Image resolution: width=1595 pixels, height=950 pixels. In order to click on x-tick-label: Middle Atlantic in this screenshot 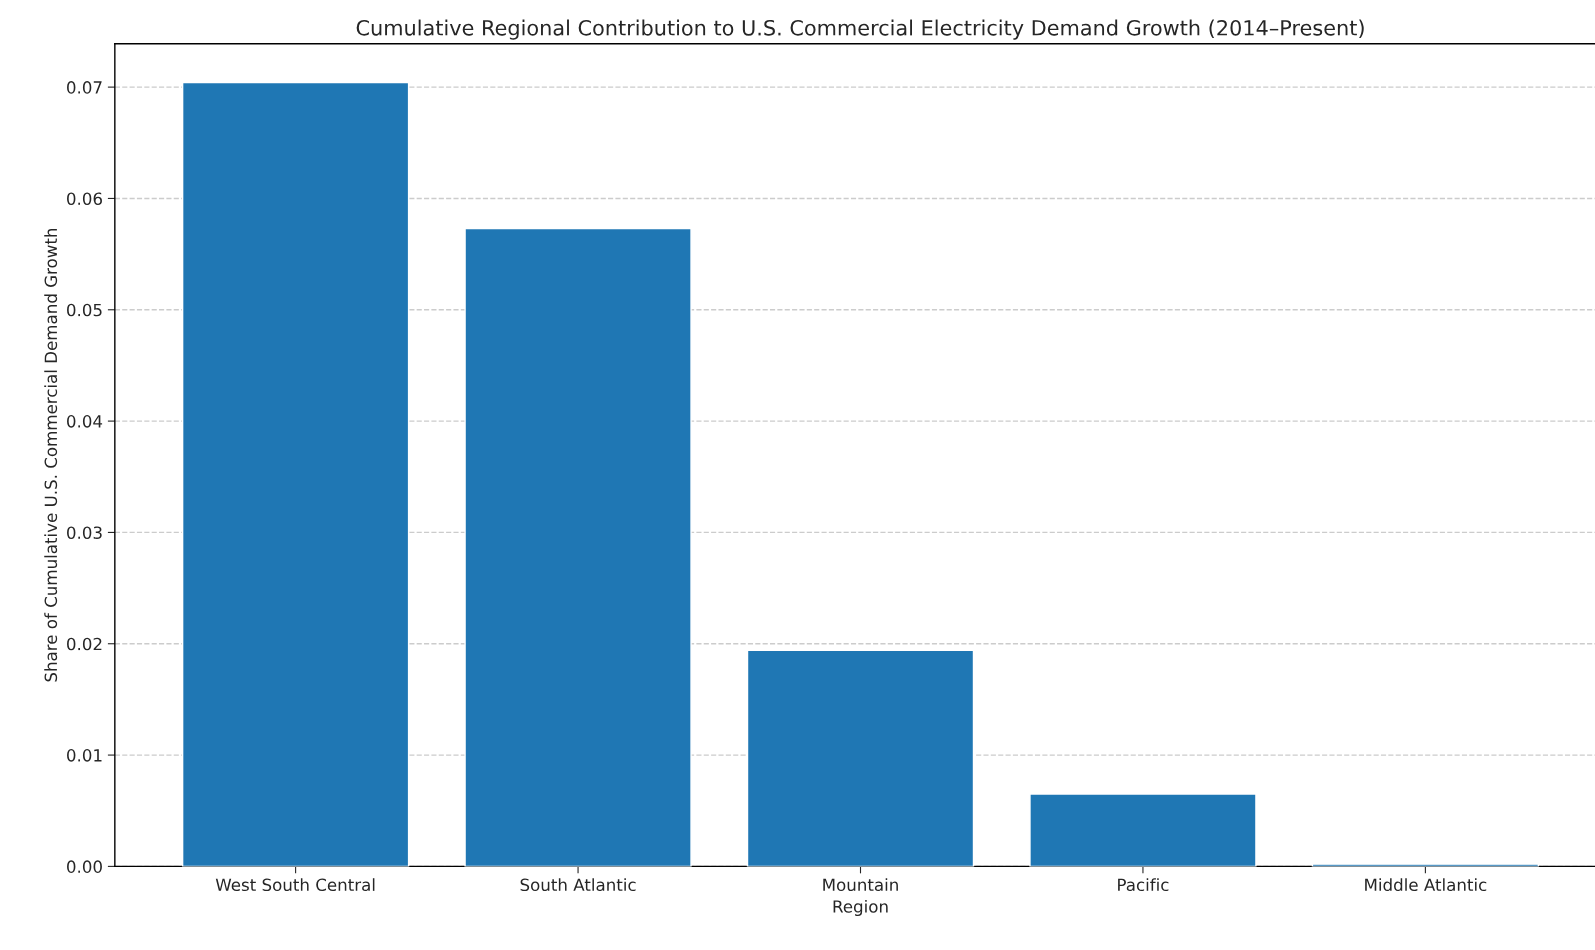, I will do `click(1426, 885)`.